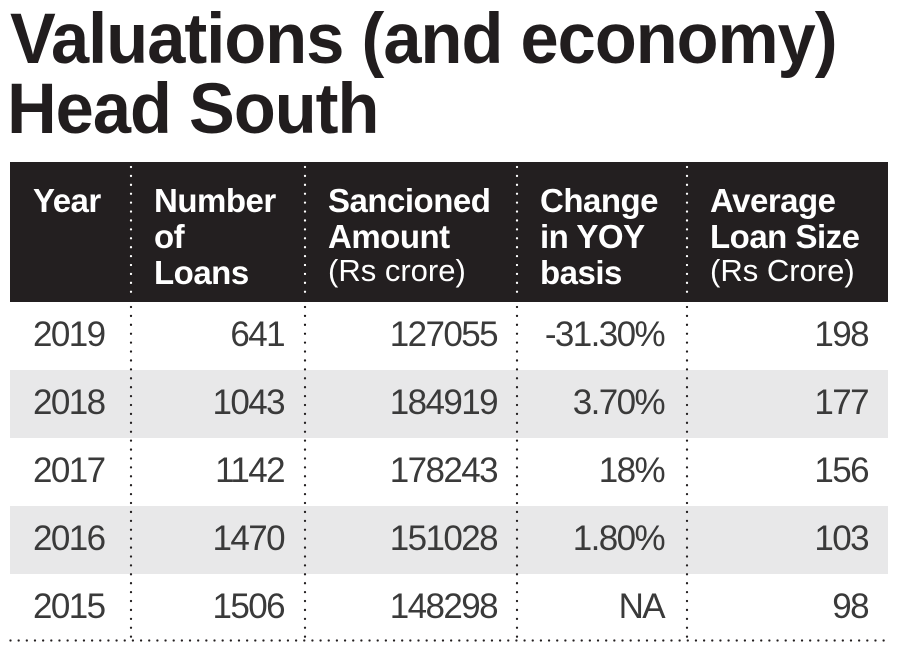  Describe the element at coordinates (444, 470) in the screenshot. I see `cell-amount: 178243` at that location.